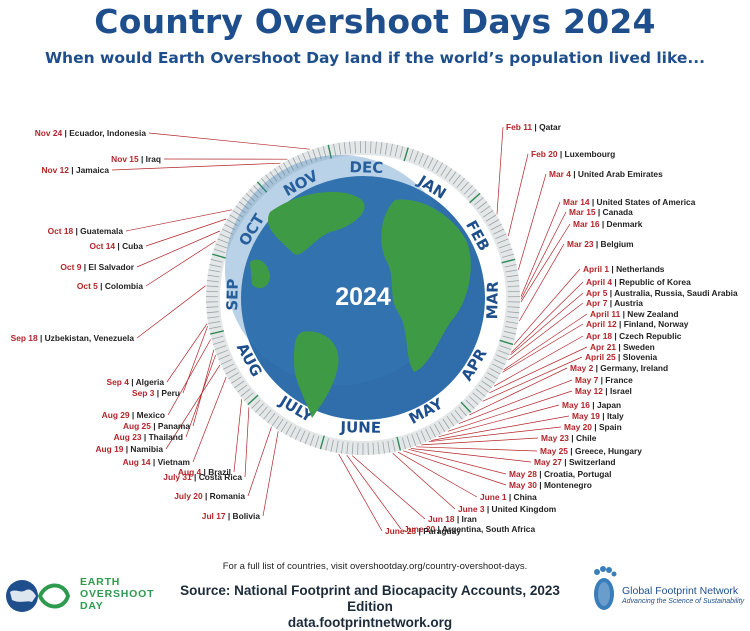  I want to click on country-names: Netherlands, so click(640, 269).